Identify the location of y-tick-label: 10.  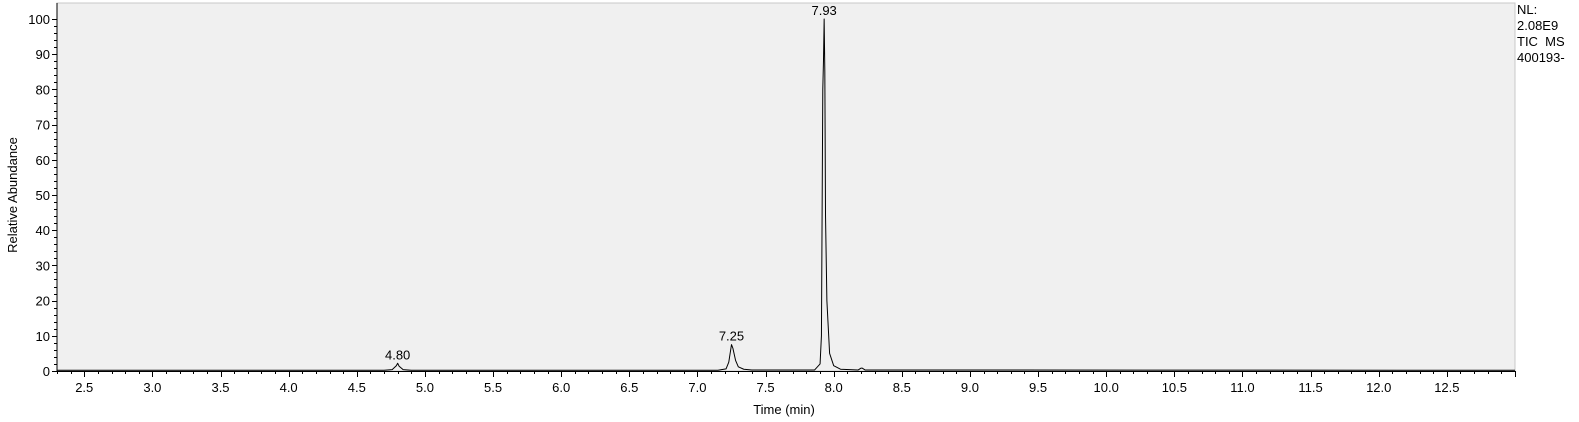
(43, 336).